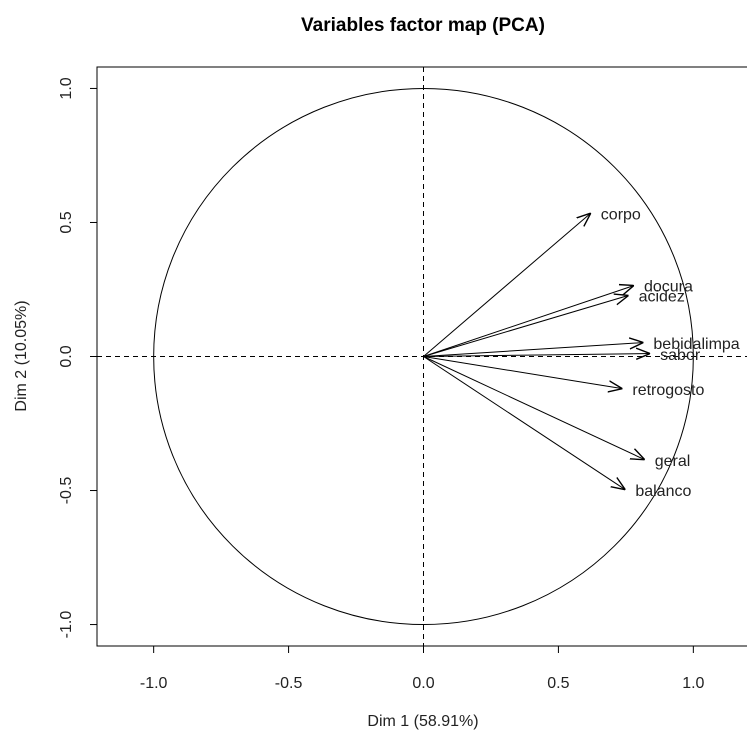 This screenshot has width=747, height=737. I want to click on x-tick-label: 1.0, so click(693, 683).